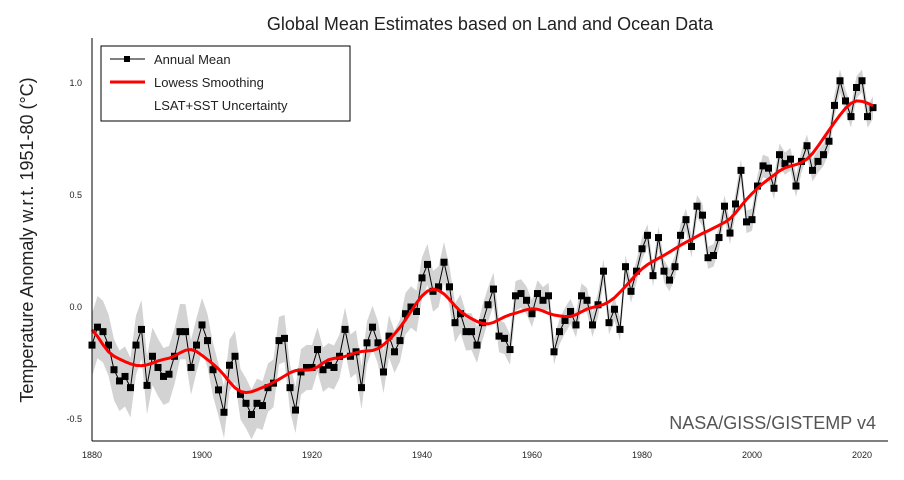 The width and height of the screenshot is (904, 480). Describe the element at coordinates (92, 455) in the screenshot. I see `x-tick-label: 1880` at that location.